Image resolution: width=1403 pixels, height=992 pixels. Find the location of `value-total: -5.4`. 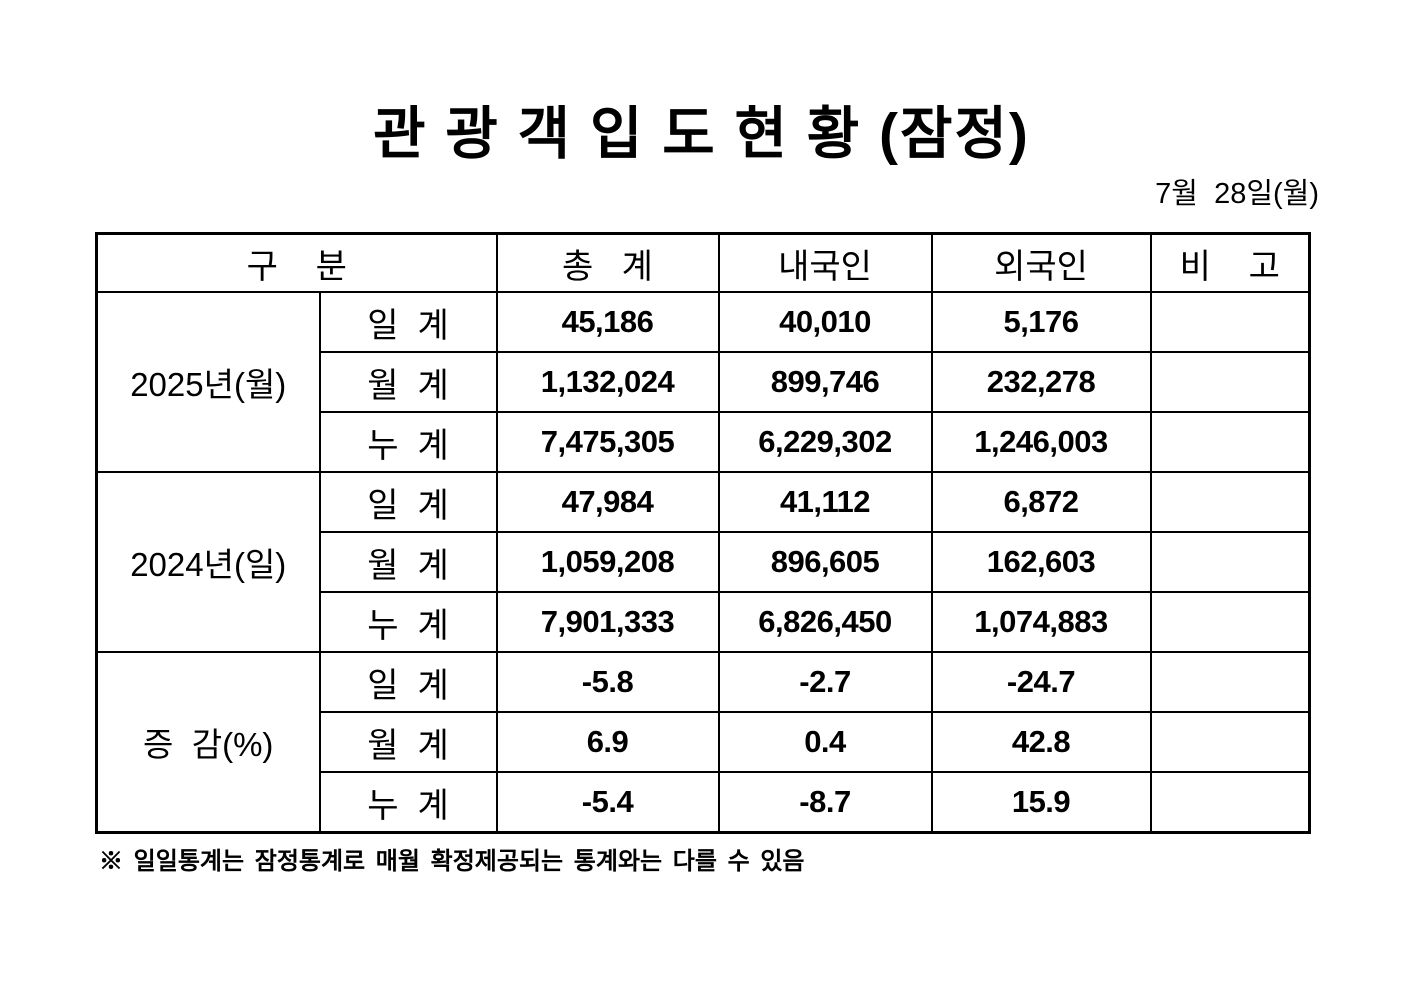

value-total: -5.4 is located at coordinates (607, 802).